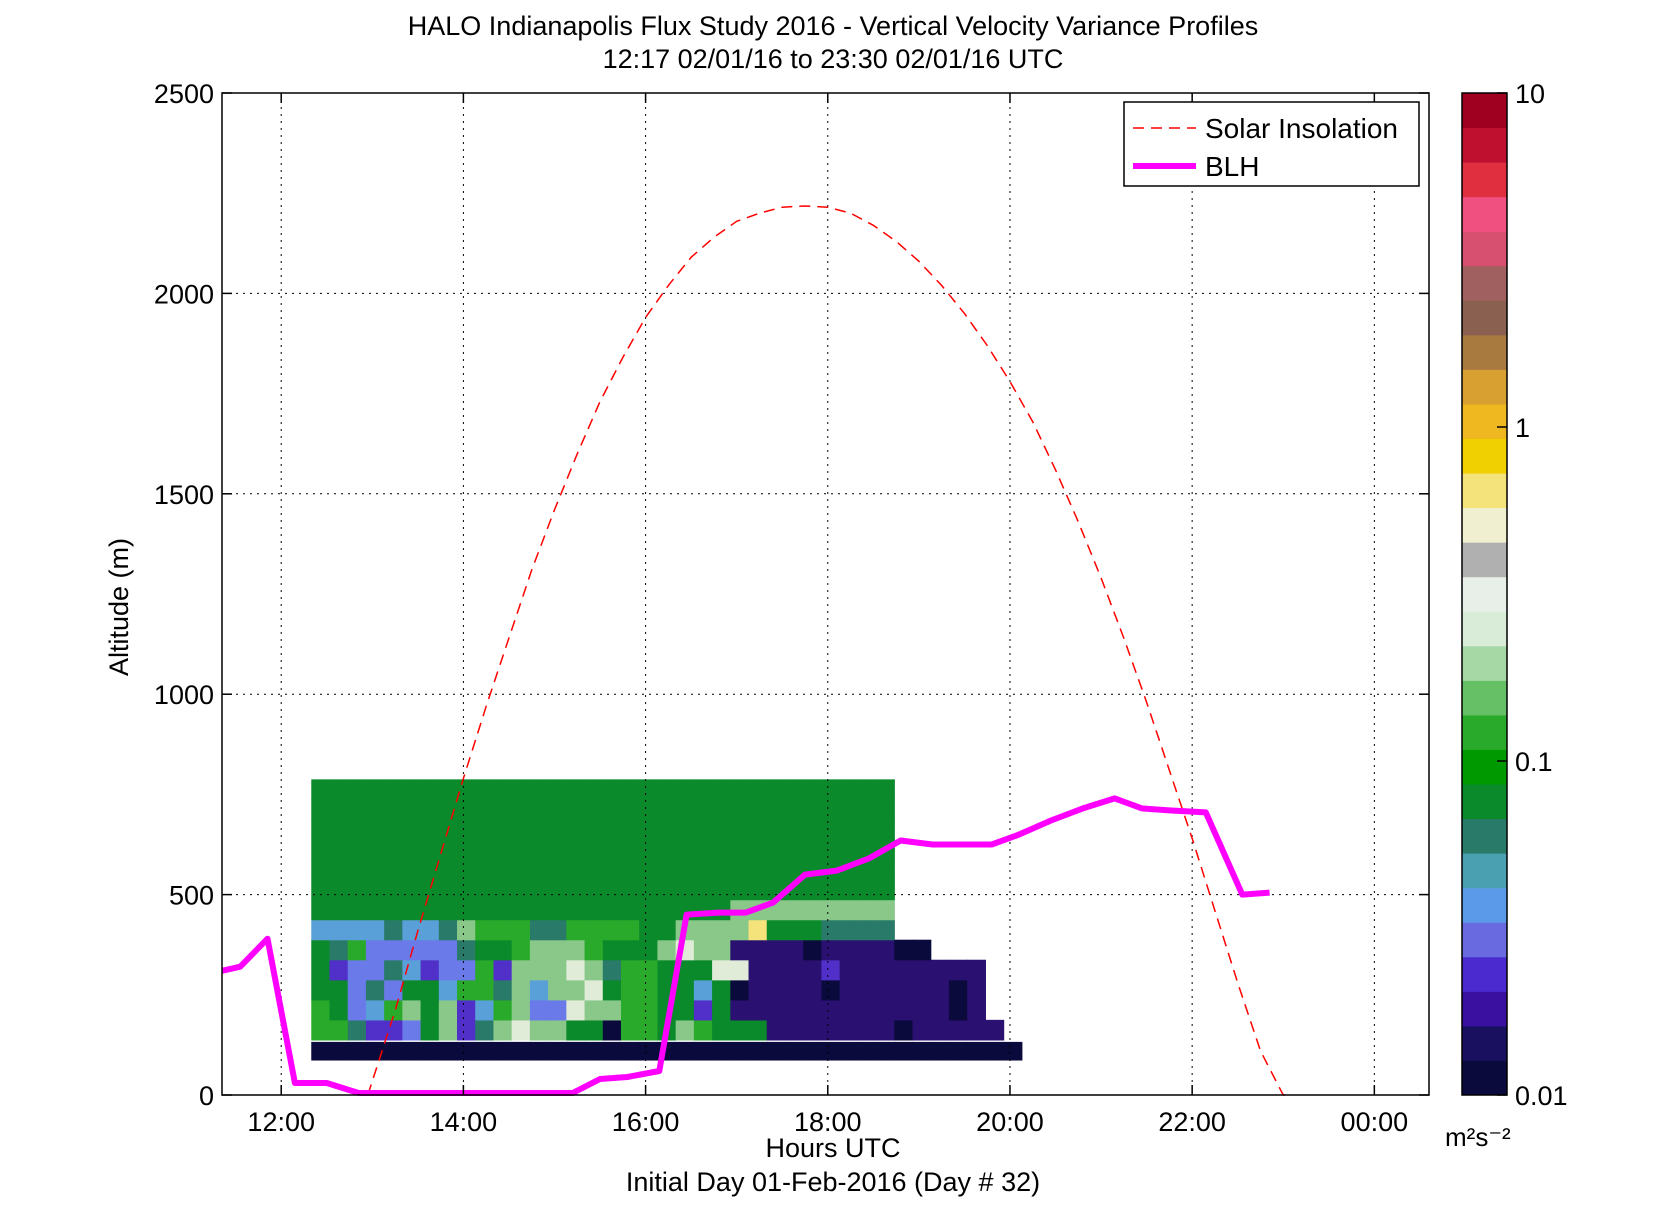 The image size is (1679, 1221). I want to click on colorbar-ticks: 0.01 0.1 1 10, so click(1532, 595).